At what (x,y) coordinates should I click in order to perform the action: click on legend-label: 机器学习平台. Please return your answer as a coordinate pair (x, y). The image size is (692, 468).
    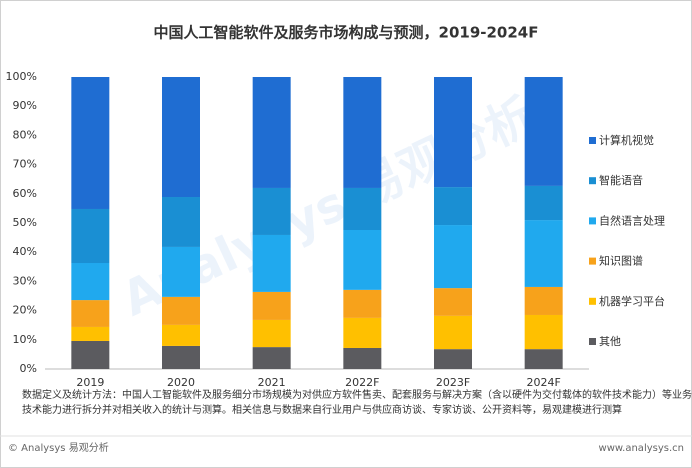
    Looking at the image, I should click on (632, 301).